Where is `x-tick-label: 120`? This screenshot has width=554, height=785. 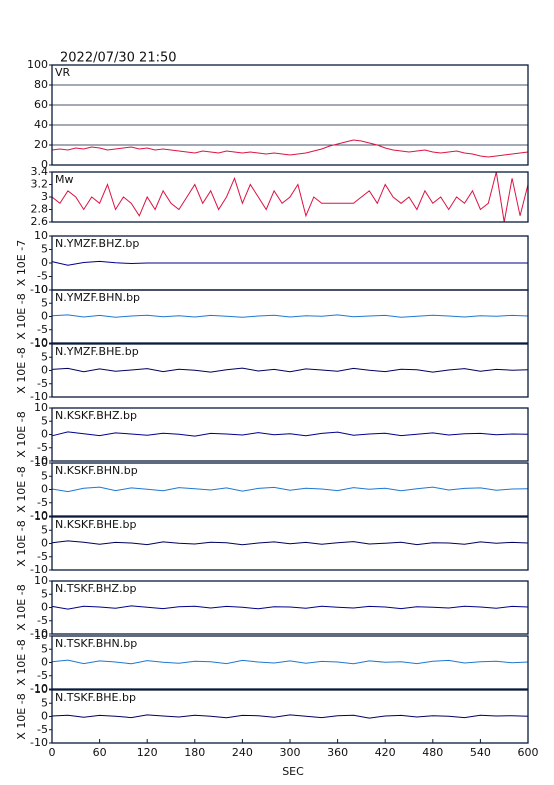 x-tick-label: 120 is located at coordinates (147, 752).